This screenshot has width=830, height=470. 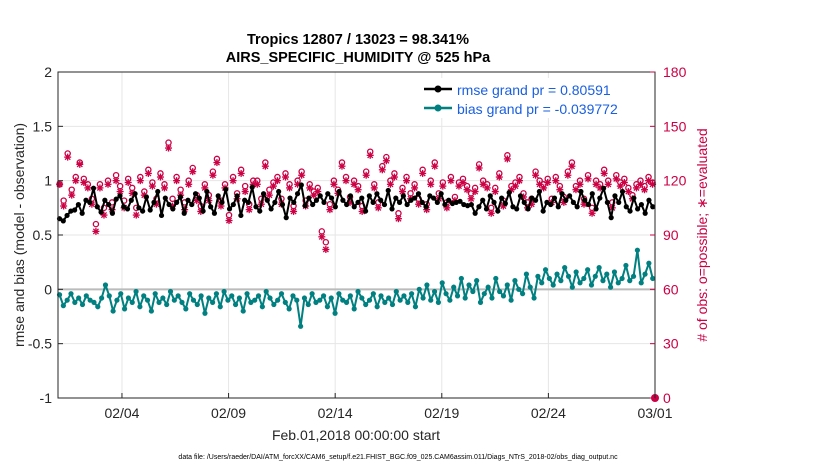 What do you see at coordinates (356, 203) in the screenshot?
I see `rmse-series` at bounding box center [356, 203].